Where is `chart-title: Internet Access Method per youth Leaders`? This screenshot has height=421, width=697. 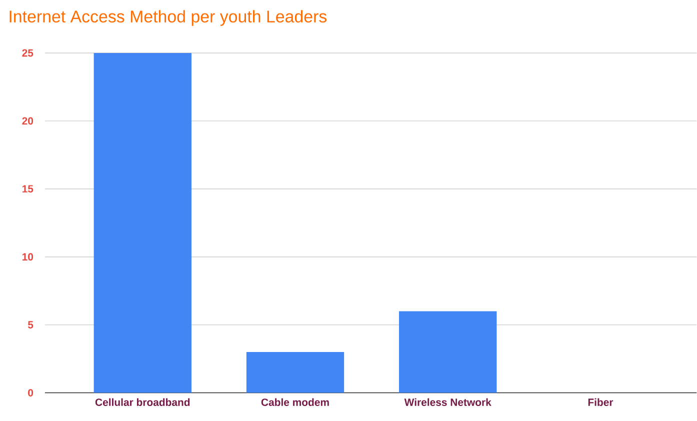 chart-title: Internet Access Method per youth Leaders is located at coordinates (168, 18).